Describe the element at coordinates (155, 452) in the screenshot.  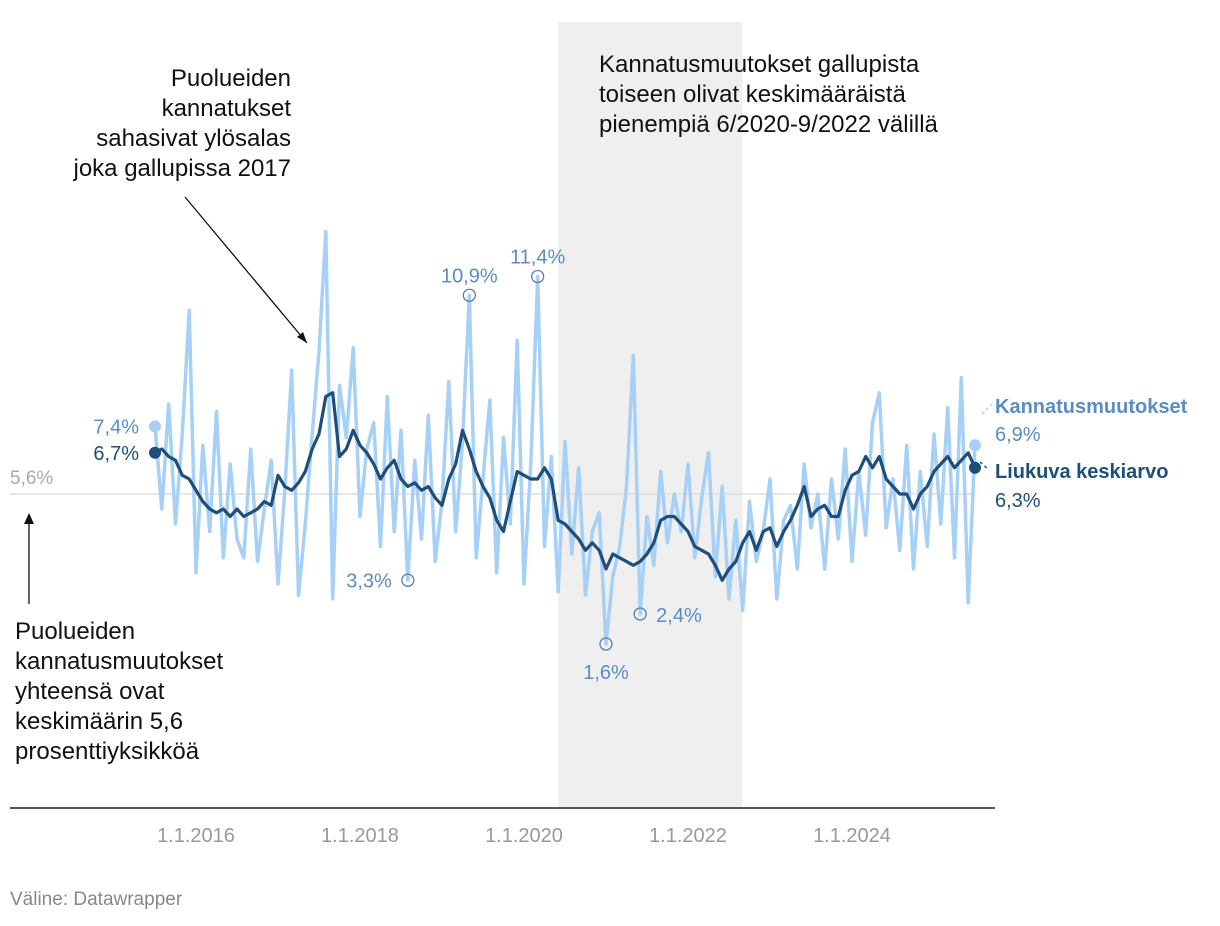
I see `average-start-dot` at that location.